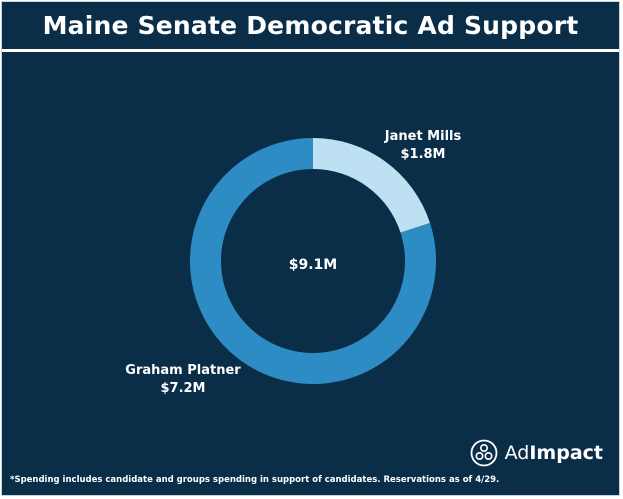 Image resolution: width=623 pixels, height=499 pixels. Describe the element at coordinates (422, 154) in the screenshot. I see `slice-value-janet-mills: $1.8M` at that location.